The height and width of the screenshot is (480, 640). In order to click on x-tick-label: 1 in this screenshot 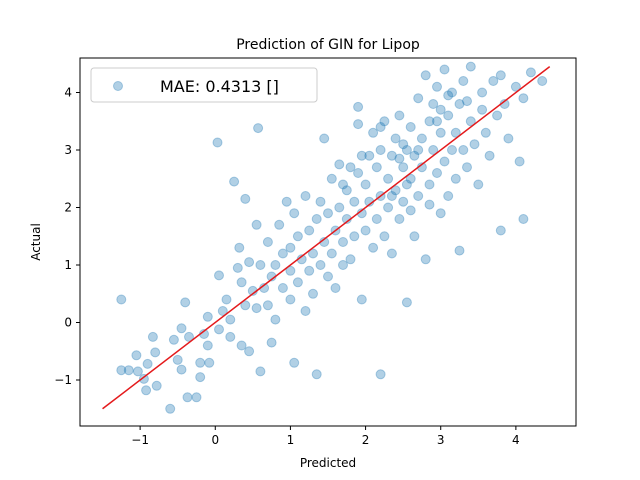, I will do `click(291, 440)`.